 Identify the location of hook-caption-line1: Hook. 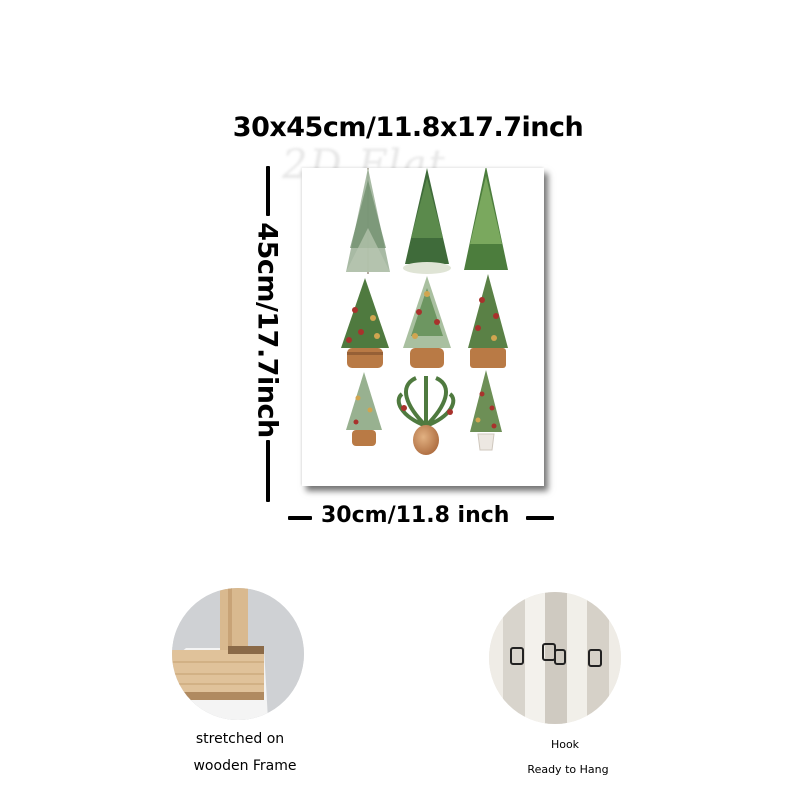
(565, 744).